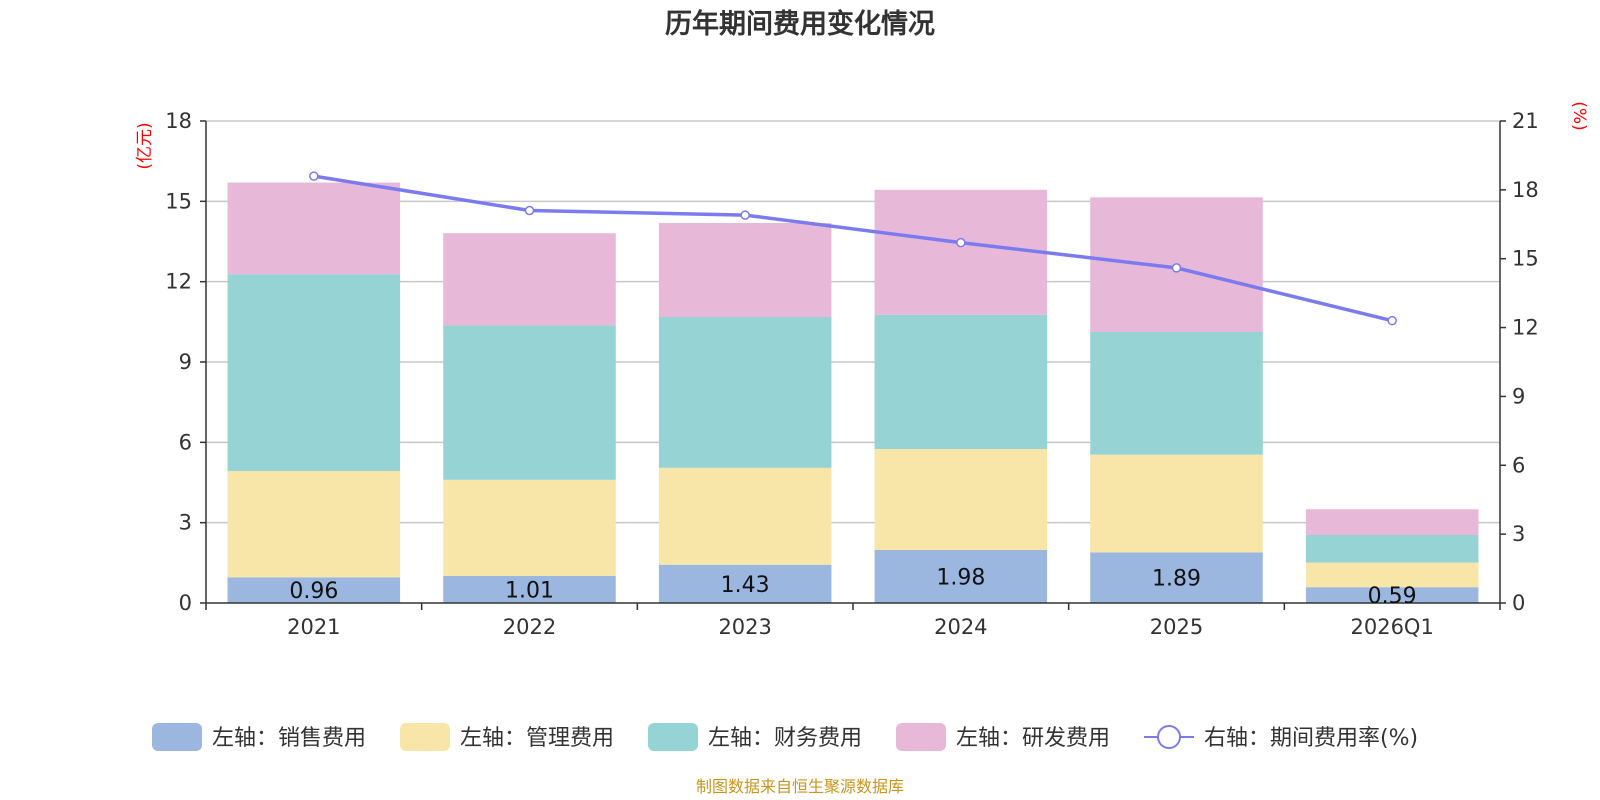 This screenshot has height=800, width=1600. What do you see at coordinates (178, 121) in the screenshot?
I see `left-axis-tick-label: 18` at bounding box center [178, 121].